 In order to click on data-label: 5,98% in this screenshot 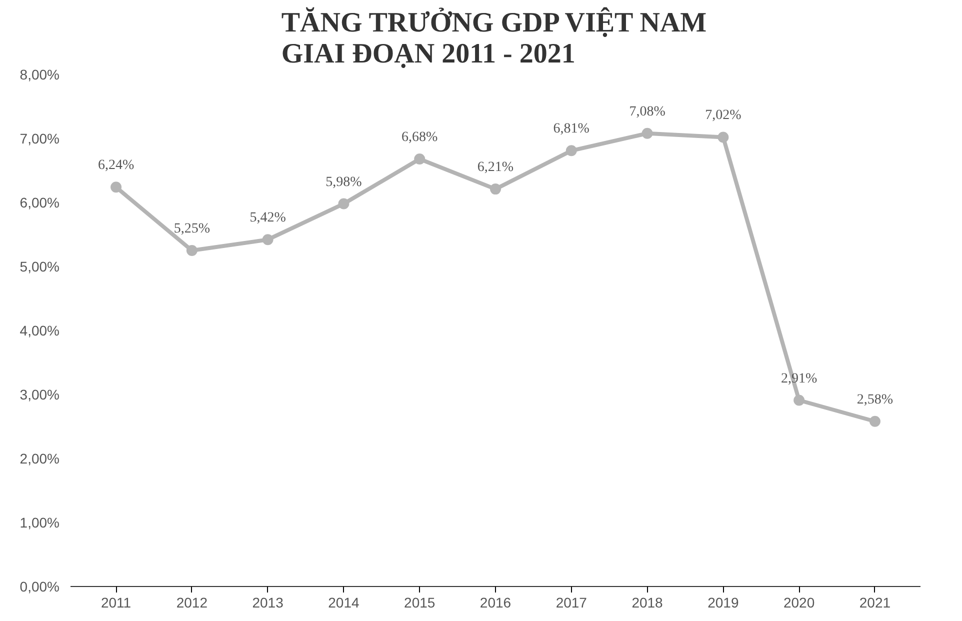, I will do `click(344, 182)`.